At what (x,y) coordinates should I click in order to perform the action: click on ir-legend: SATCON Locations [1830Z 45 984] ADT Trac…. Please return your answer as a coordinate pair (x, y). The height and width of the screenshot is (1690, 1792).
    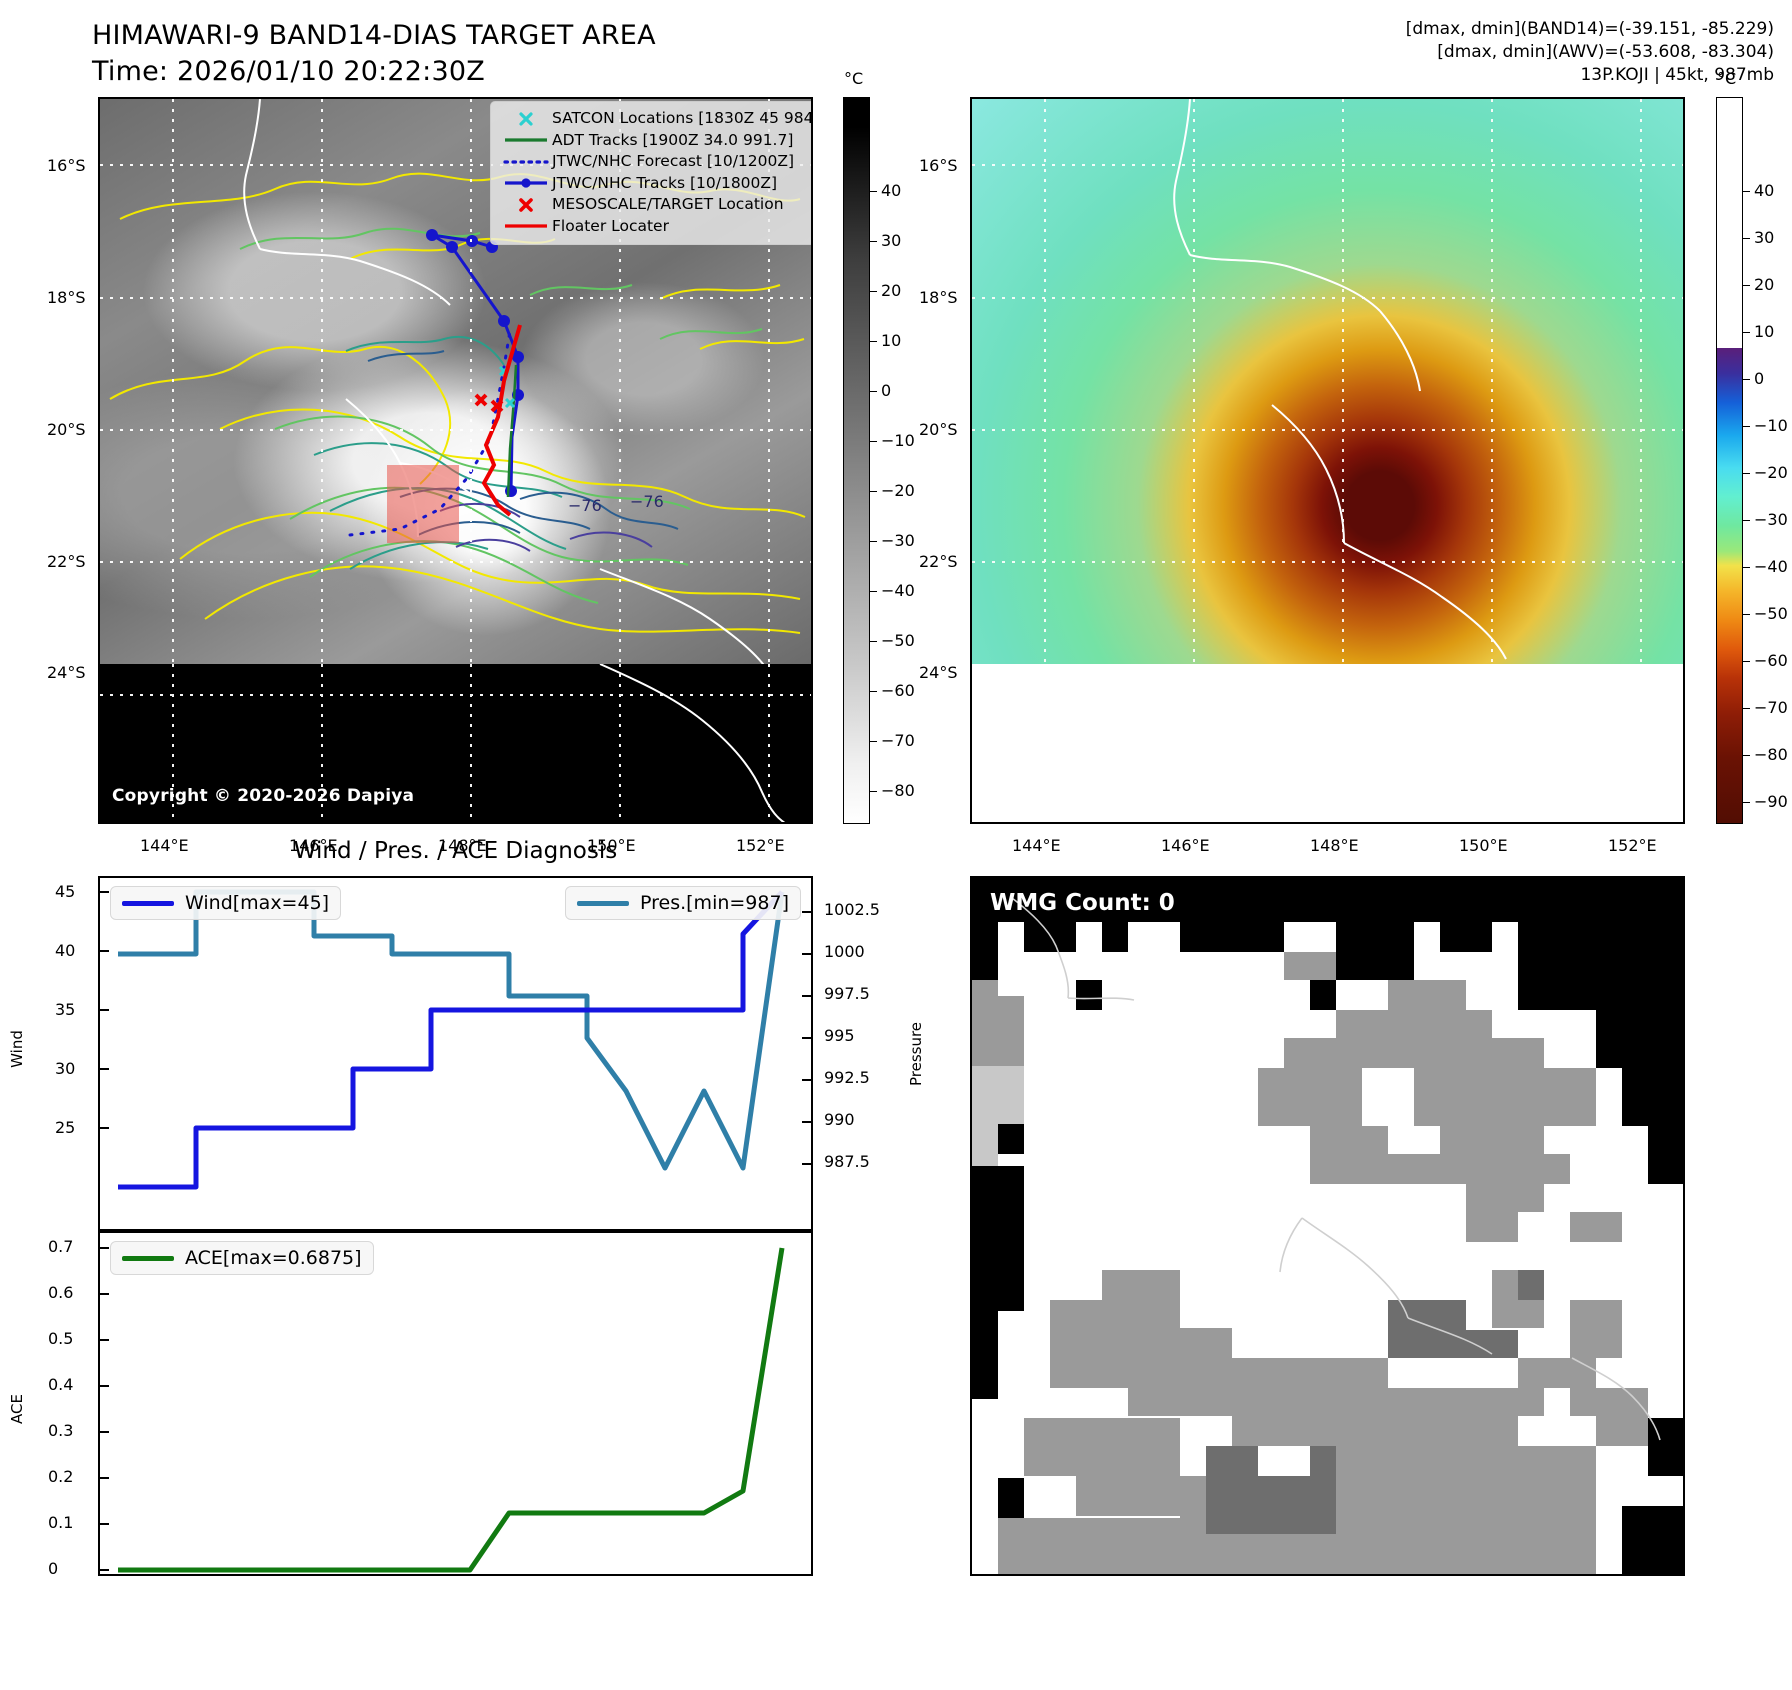
    Looking at the image, I should click on (650, 173).